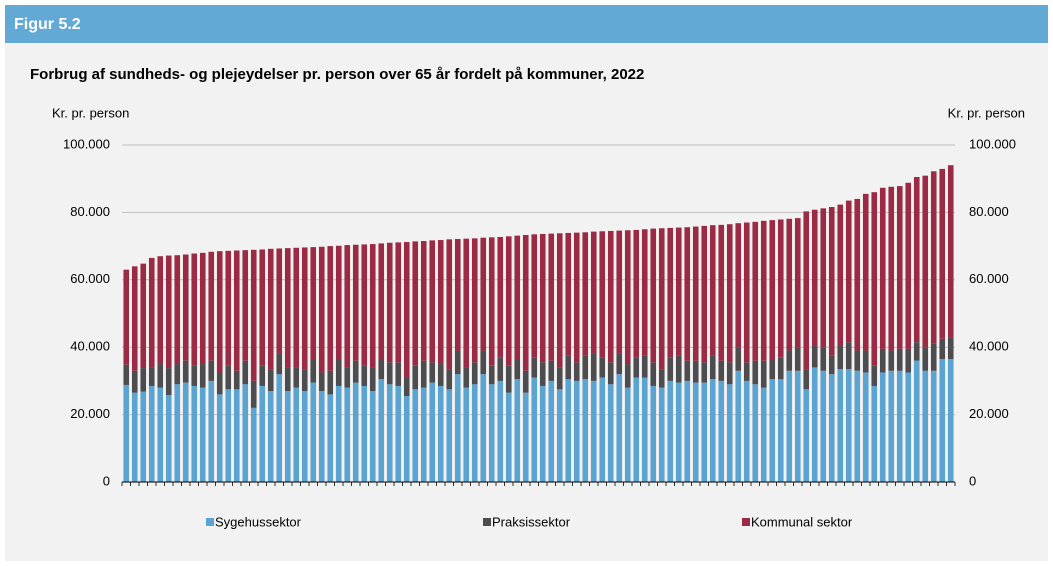  I want to click on y-tick-label: 80.000, so click(90, 211).